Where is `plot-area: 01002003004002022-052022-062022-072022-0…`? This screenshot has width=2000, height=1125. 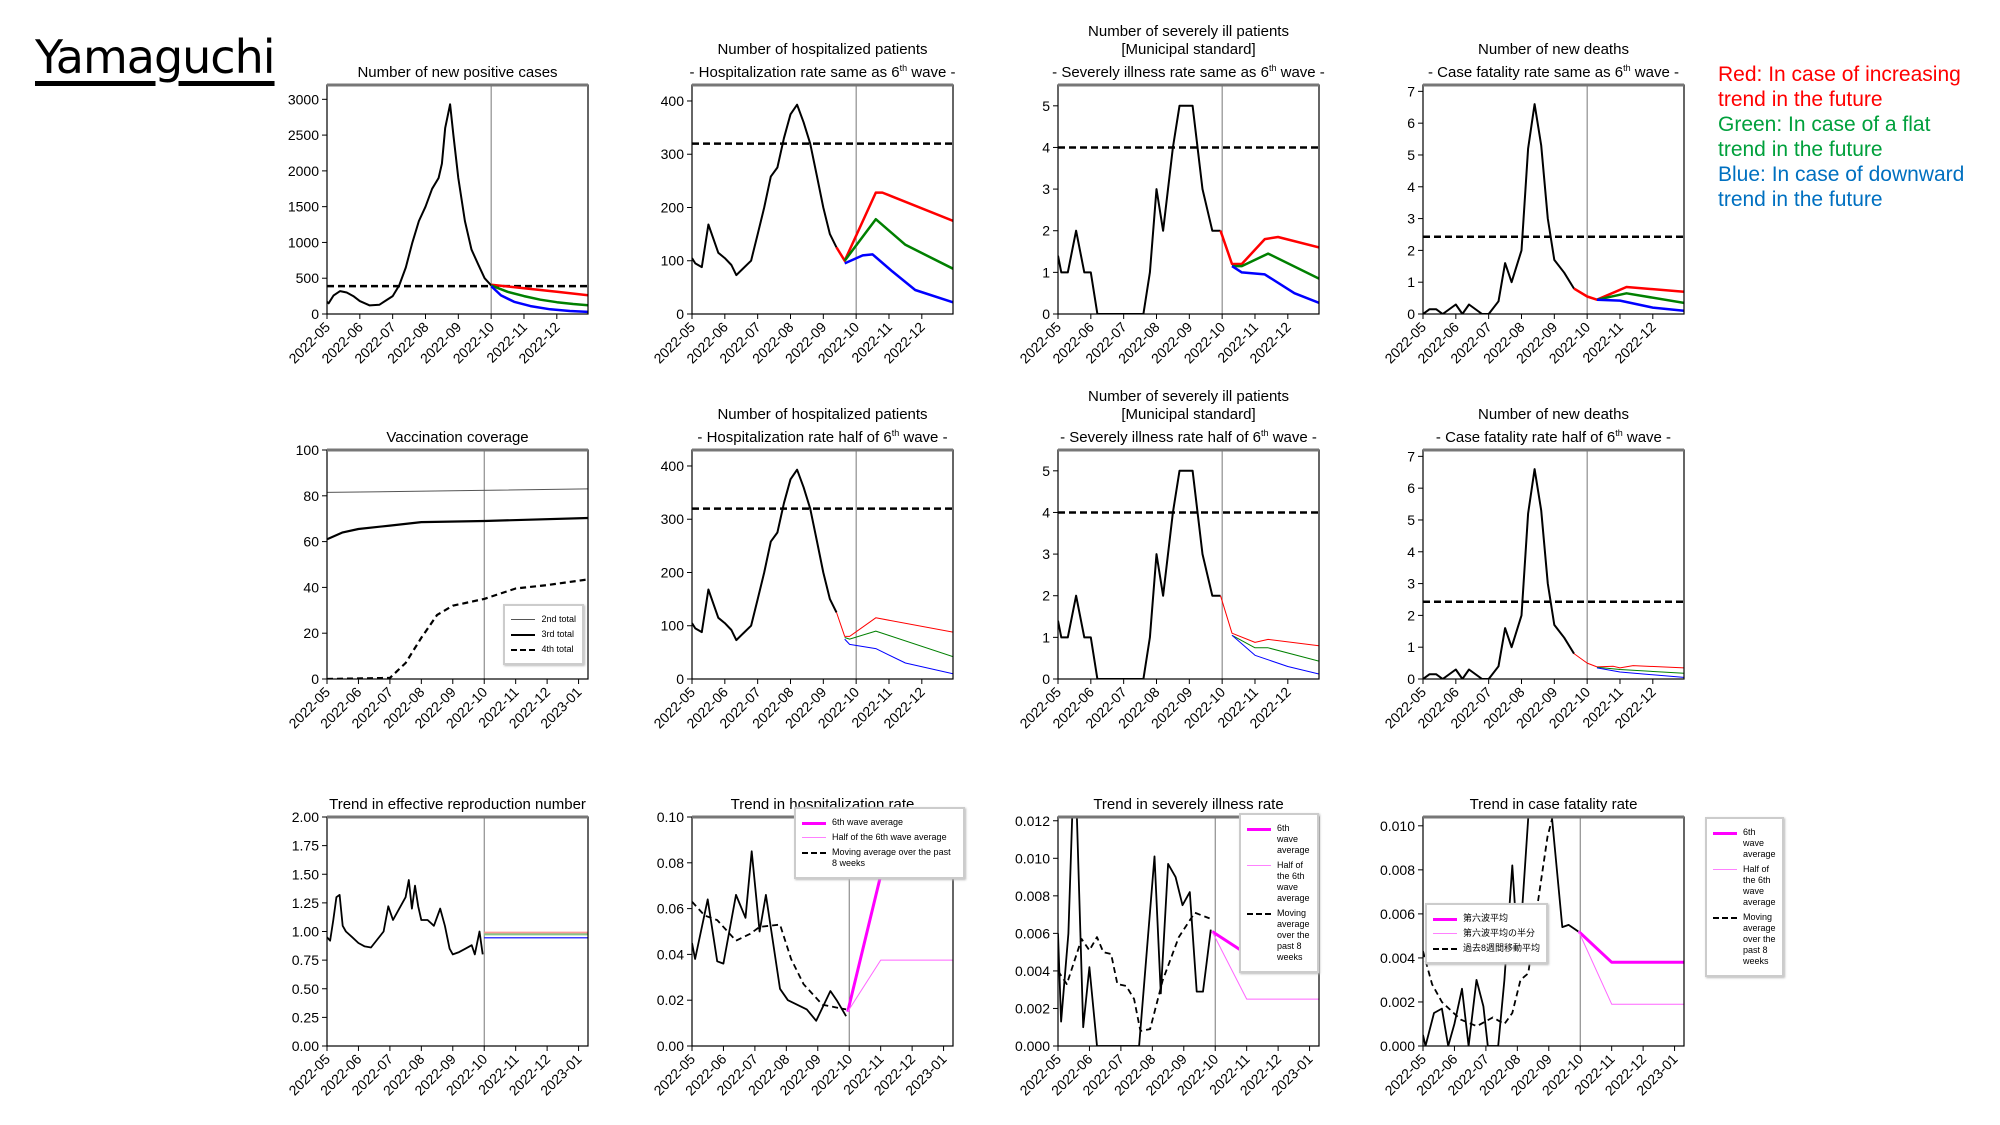 plot-area: 01002003004002022-052022-062022-072022-0… is located at coordinates (802, 589).